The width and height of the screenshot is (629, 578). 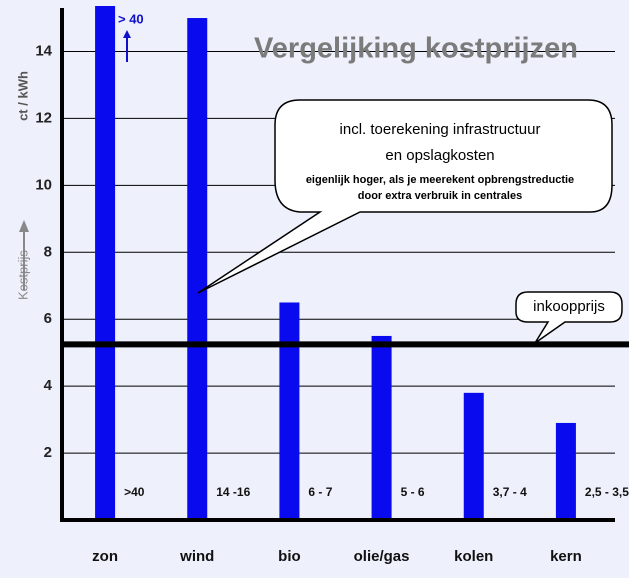 I want to click on value-label: 14 -16, so click(x=233, y=492).